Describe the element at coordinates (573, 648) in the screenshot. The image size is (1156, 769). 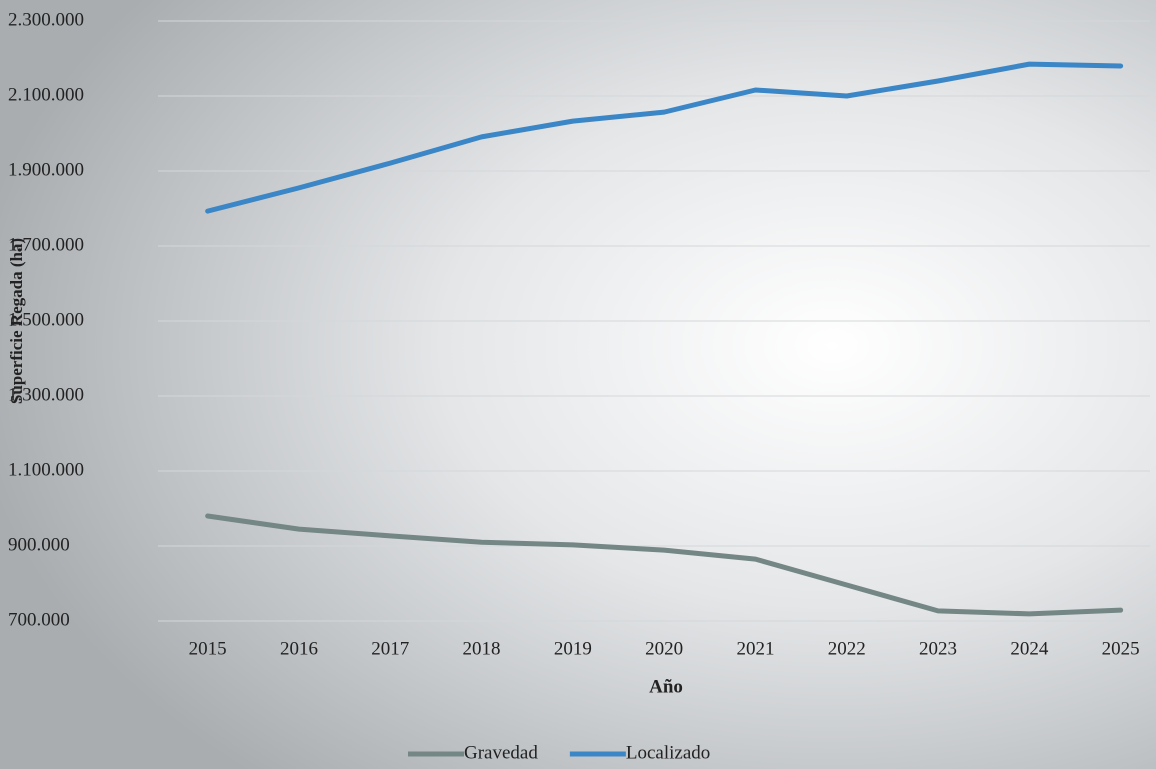
I see `x-tick-label: 2019` at that location.